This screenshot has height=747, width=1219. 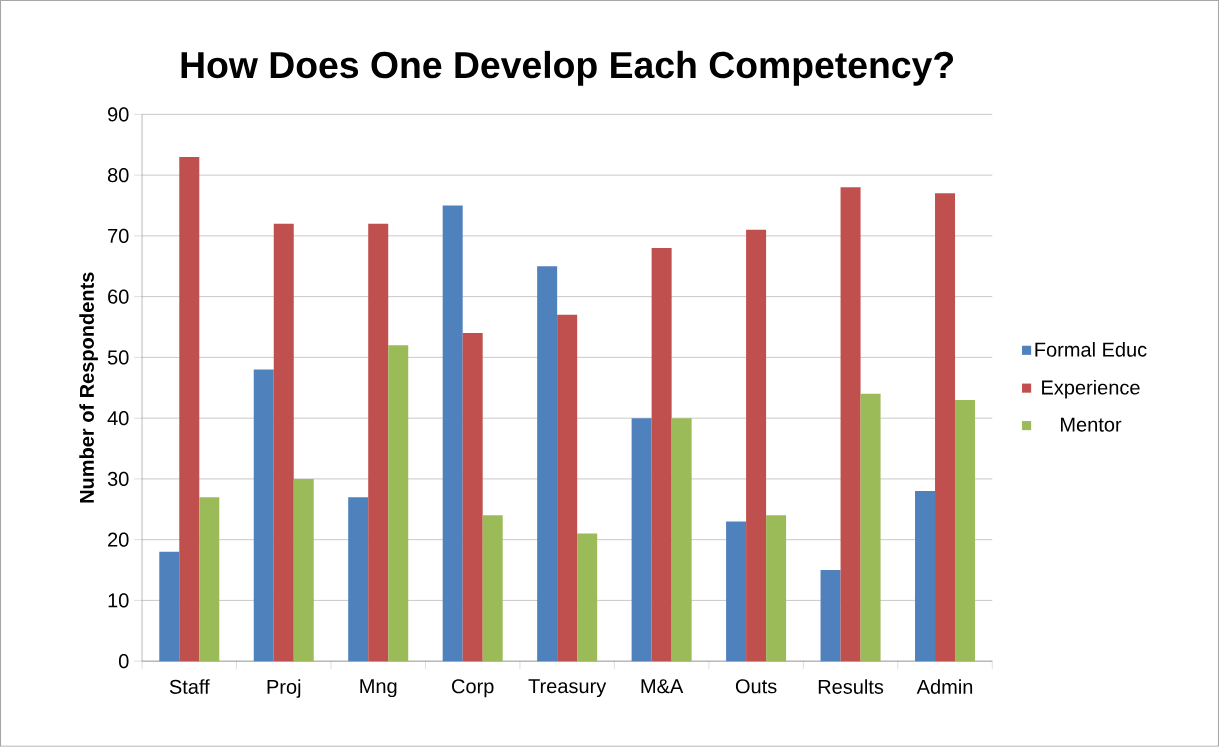 What do you see at coordinates (118, 114) in the screenshot?
I see `y-tick-label: 90` at bounding box center [118, 114].